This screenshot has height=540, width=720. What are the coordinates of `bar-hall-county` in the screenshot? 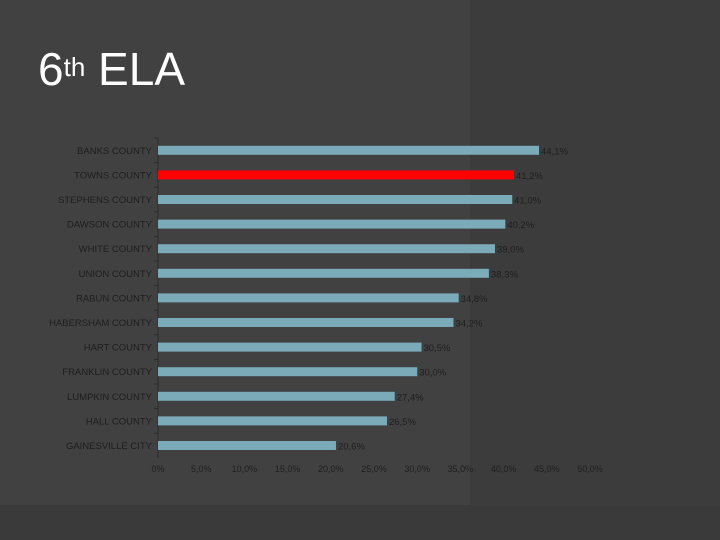 It's located at (272, 421).